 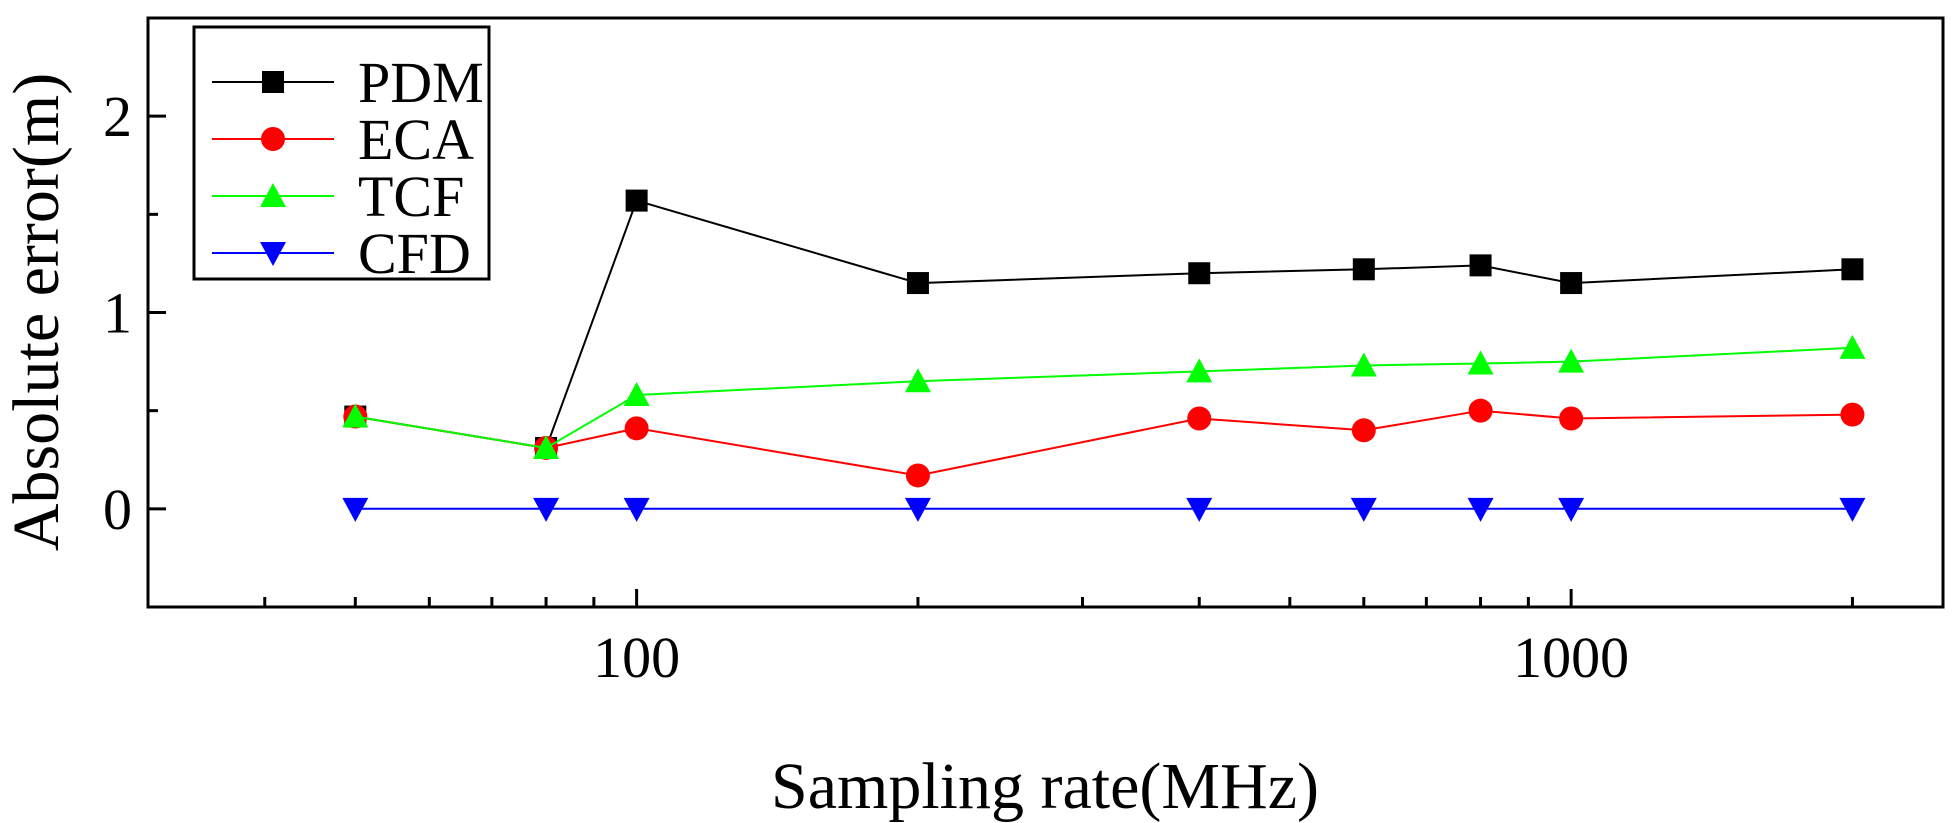 I want to click on y-tick-label: 2, so click(x=117, y=116).